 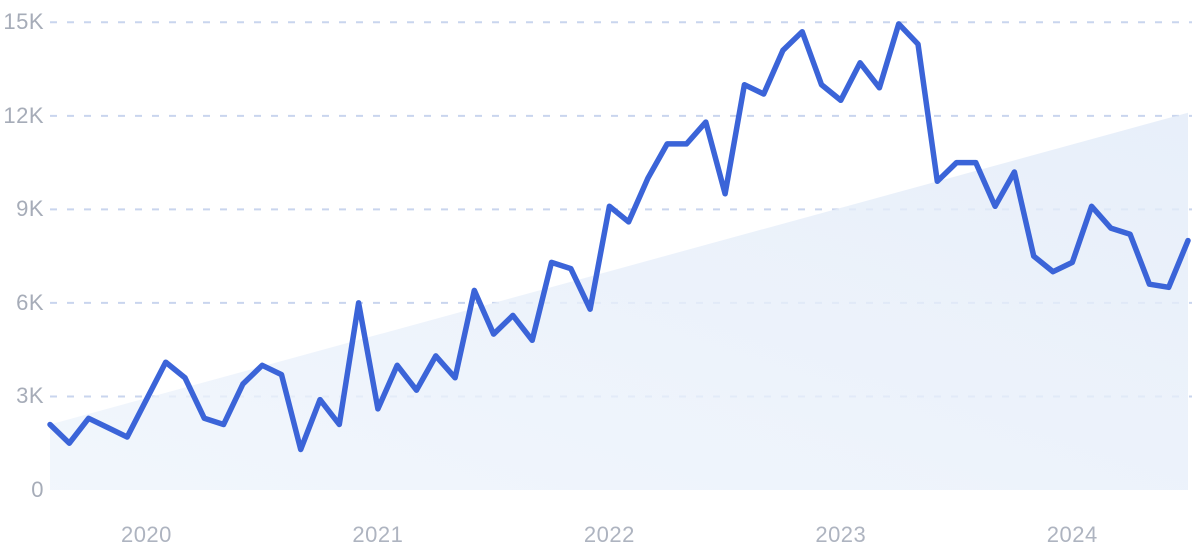 I want to click on x-axis-label-2020: 2020, so click(x=146, y=534).